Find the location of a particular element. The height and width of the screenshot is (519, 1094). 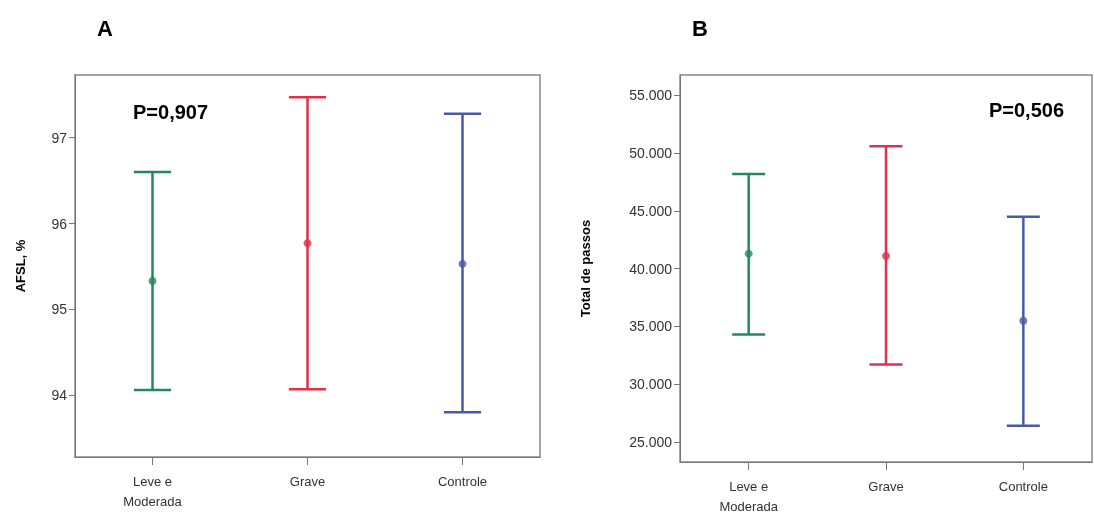

y-tick-label: 97 is located at coordinates (59, 137).